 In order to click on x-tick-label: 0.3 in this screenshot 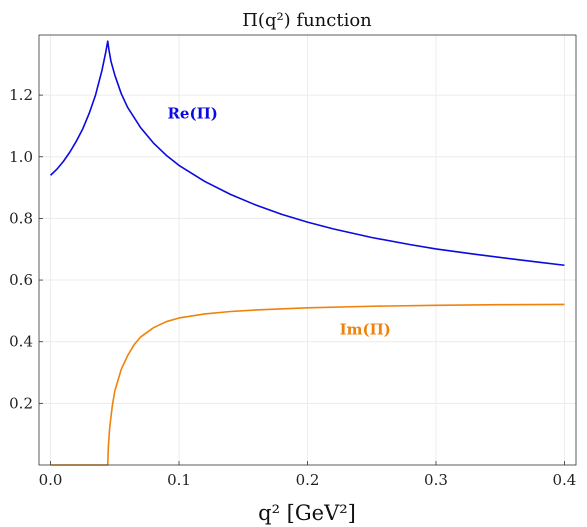, I will do `click(436, 480)`.